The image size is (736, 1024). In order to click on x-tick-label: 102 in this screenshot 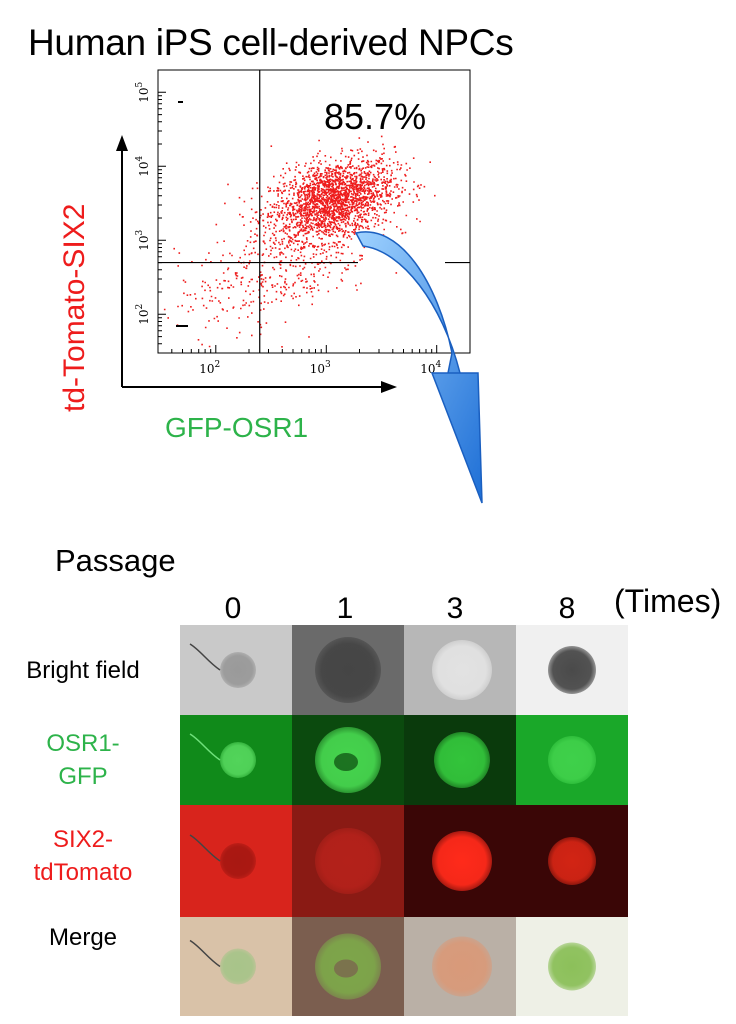, I will do `click(209, 368)`.